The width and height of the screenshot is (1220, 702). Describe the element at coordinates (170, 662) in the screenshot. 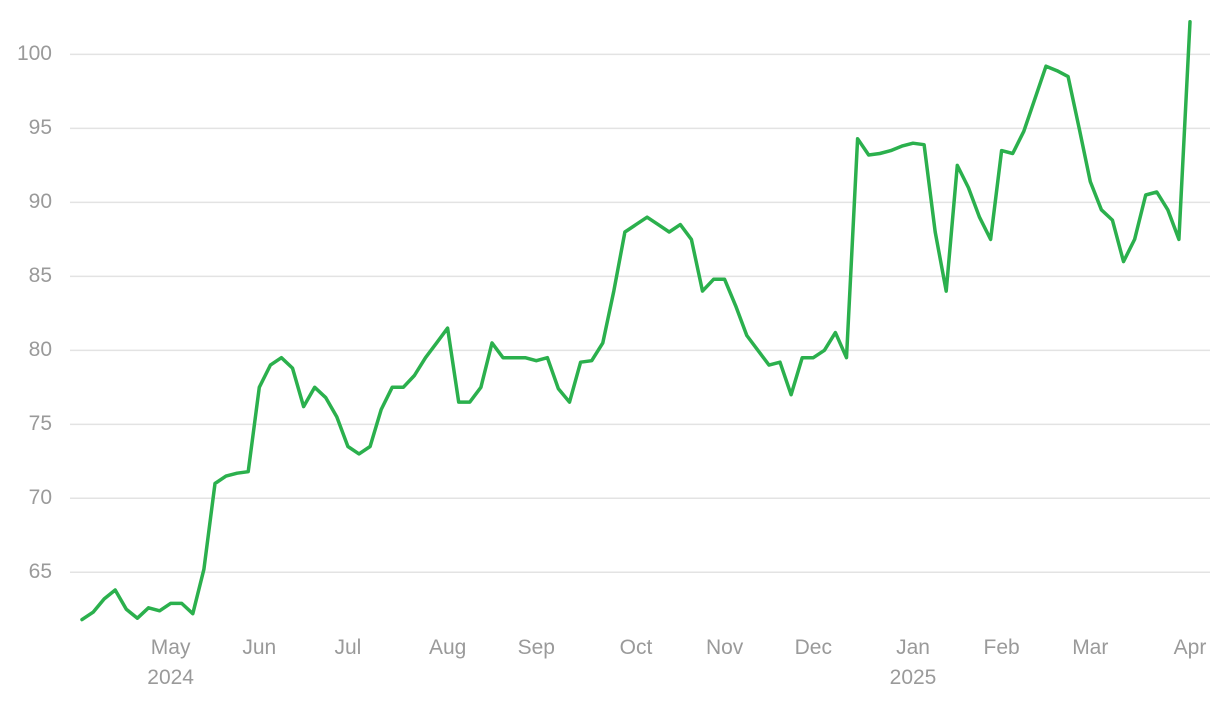

I see `x-tick-label: May 2024` at that location.